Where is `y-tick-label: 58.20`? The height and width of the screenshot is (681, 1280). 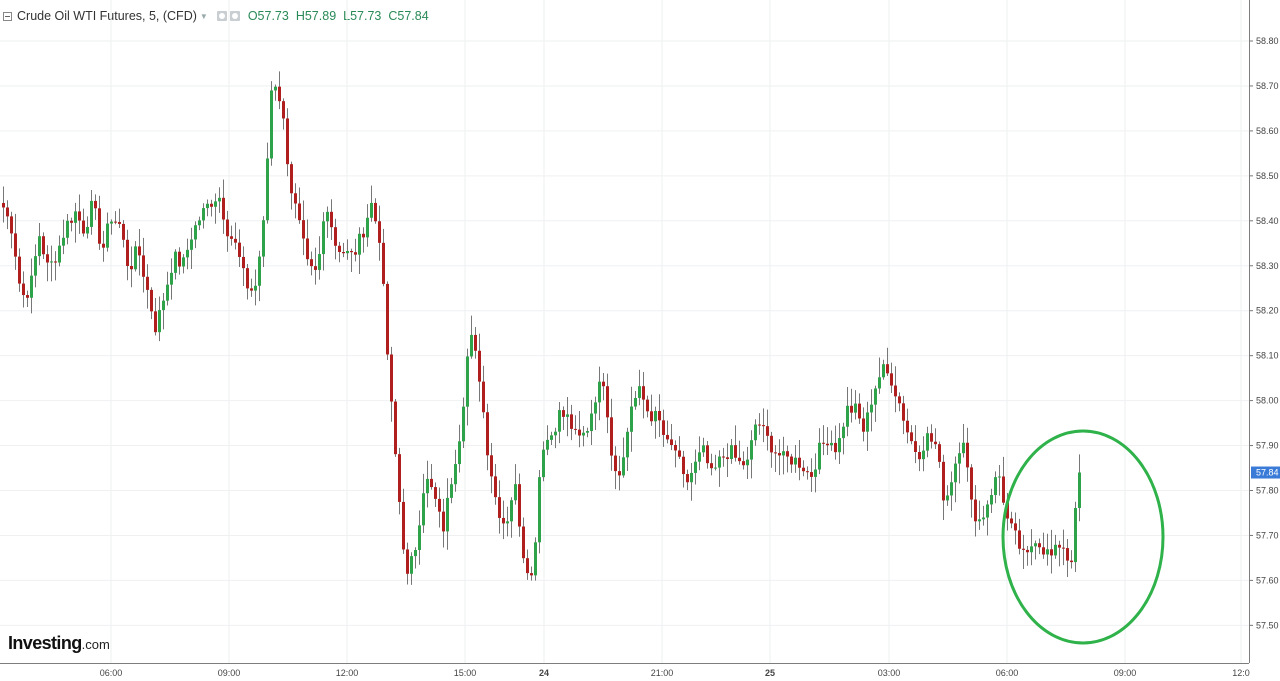
y-tick-label: 58.20 is located at coordinates (1267, 311).